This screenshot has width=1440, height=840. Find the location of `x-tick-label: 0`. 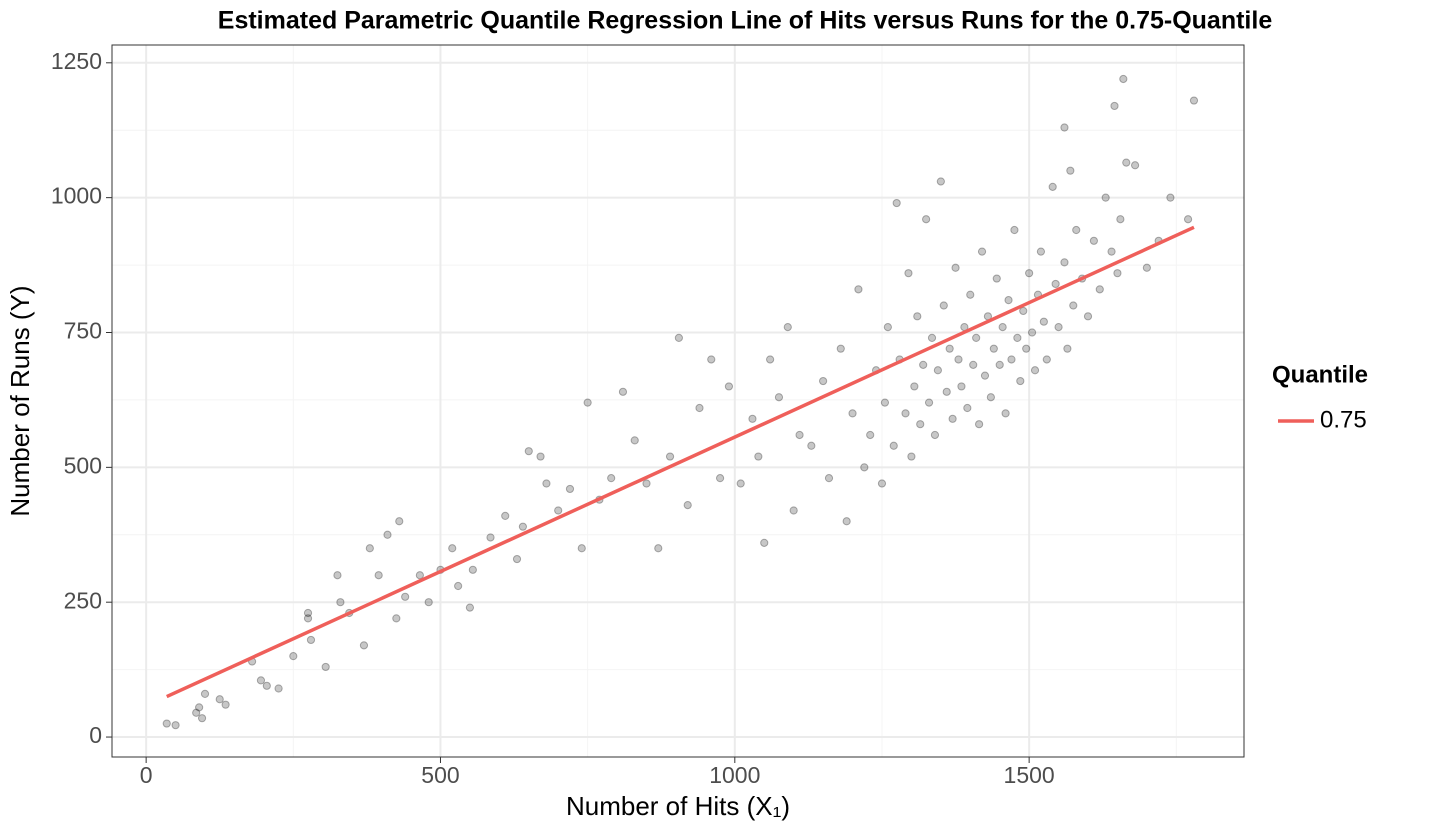

x-tick-label: 0 is located at coordinates (146, 775).